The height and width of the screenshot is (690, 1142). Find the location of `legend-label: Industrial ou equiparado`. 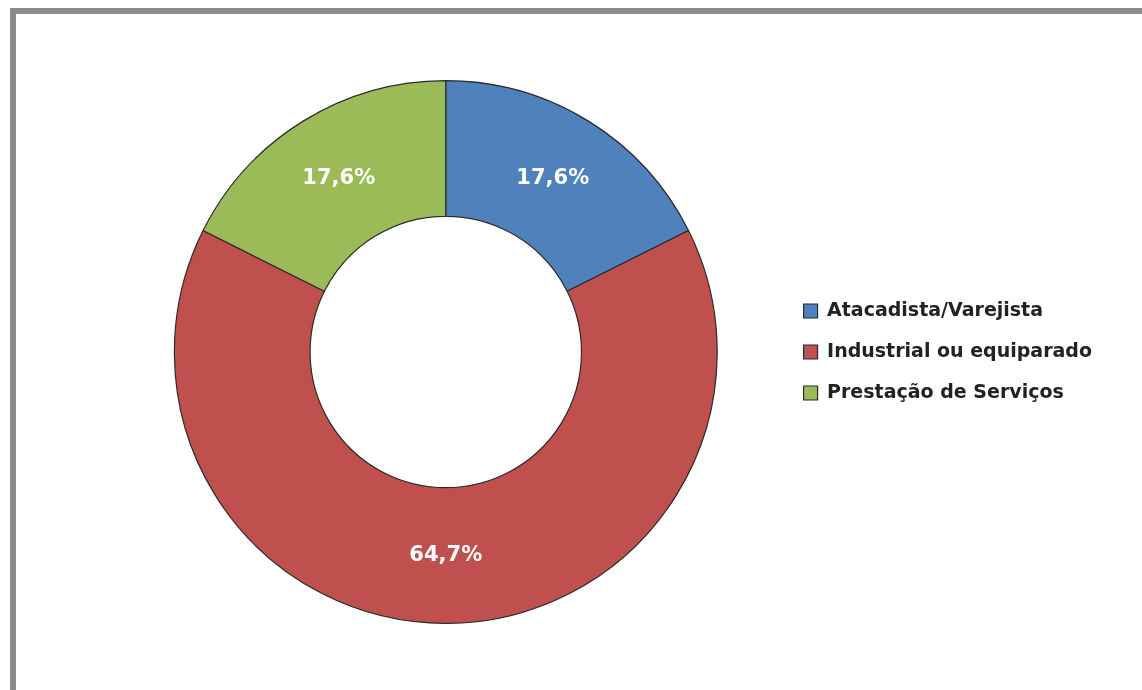

legend-label: Industrial ou equiparado is located at coordinates (959, 349).